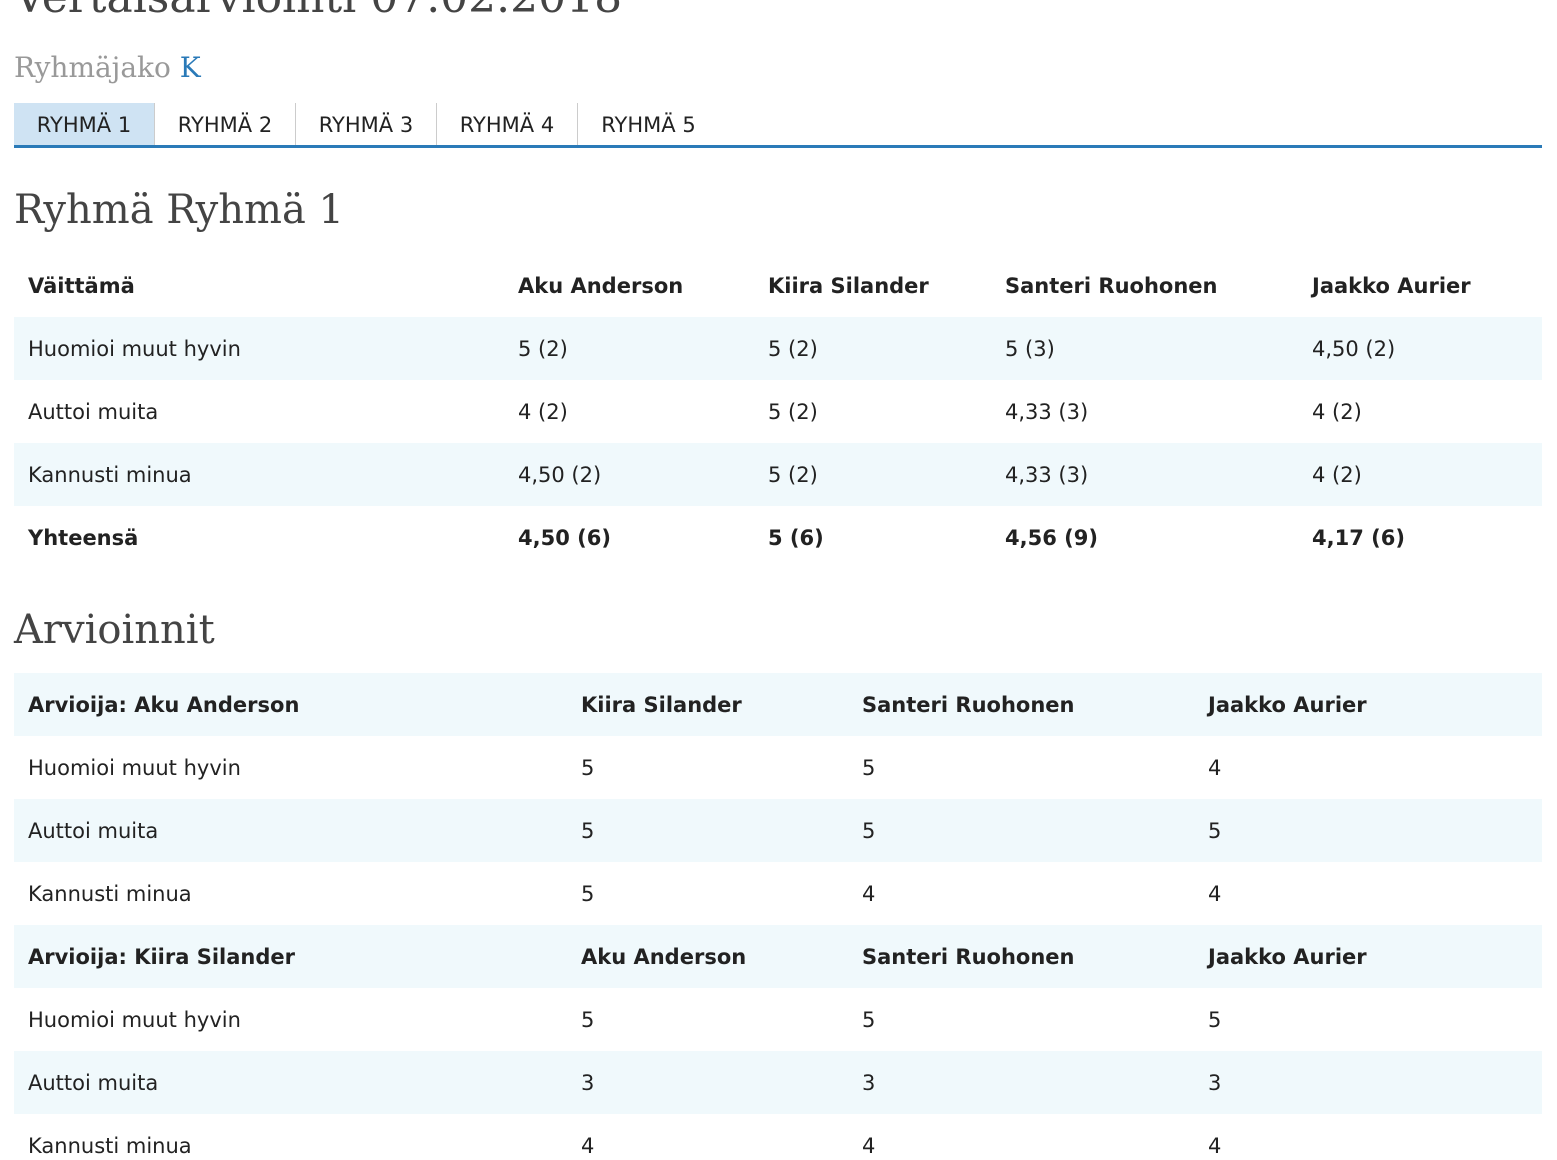 The image size is (1557, 1160). What do you see at coordinates (778, 1082) in the screenshot?
I see `table-row: Auttoi muita 3 3 3` at bounding box center [778, 1082].